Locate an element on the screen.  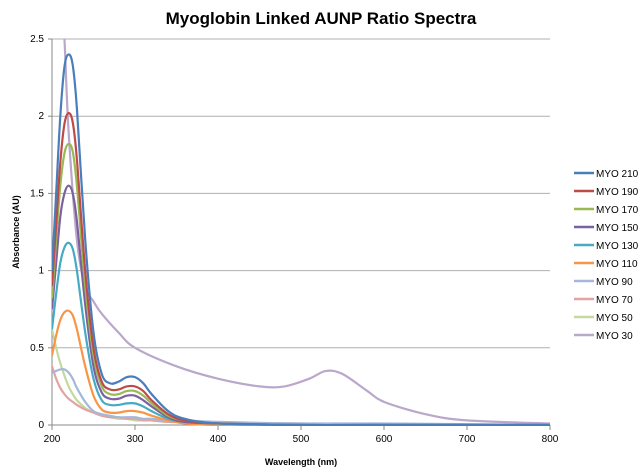
legend-item: MYO 190 is located at coordinates (606, 192).